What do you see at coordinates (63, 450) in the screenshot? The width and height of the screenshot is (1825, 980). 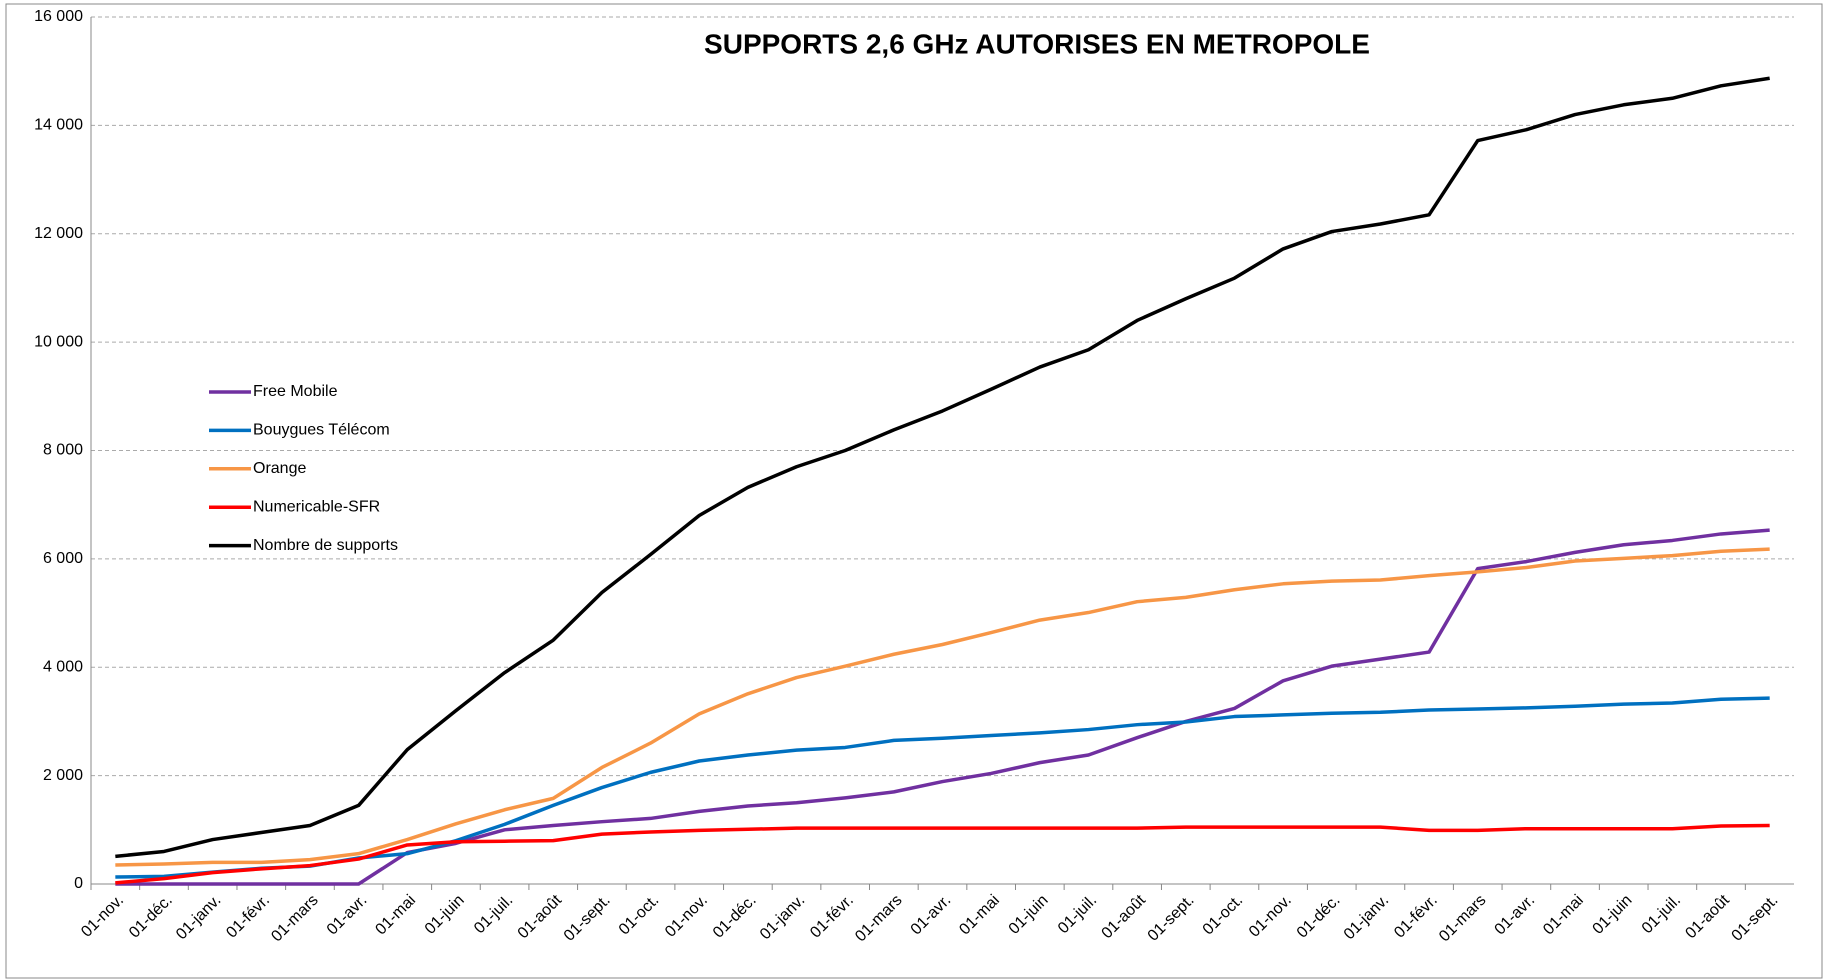 I see `y-tick-label: 8 000` at bounding box center [63, 450].